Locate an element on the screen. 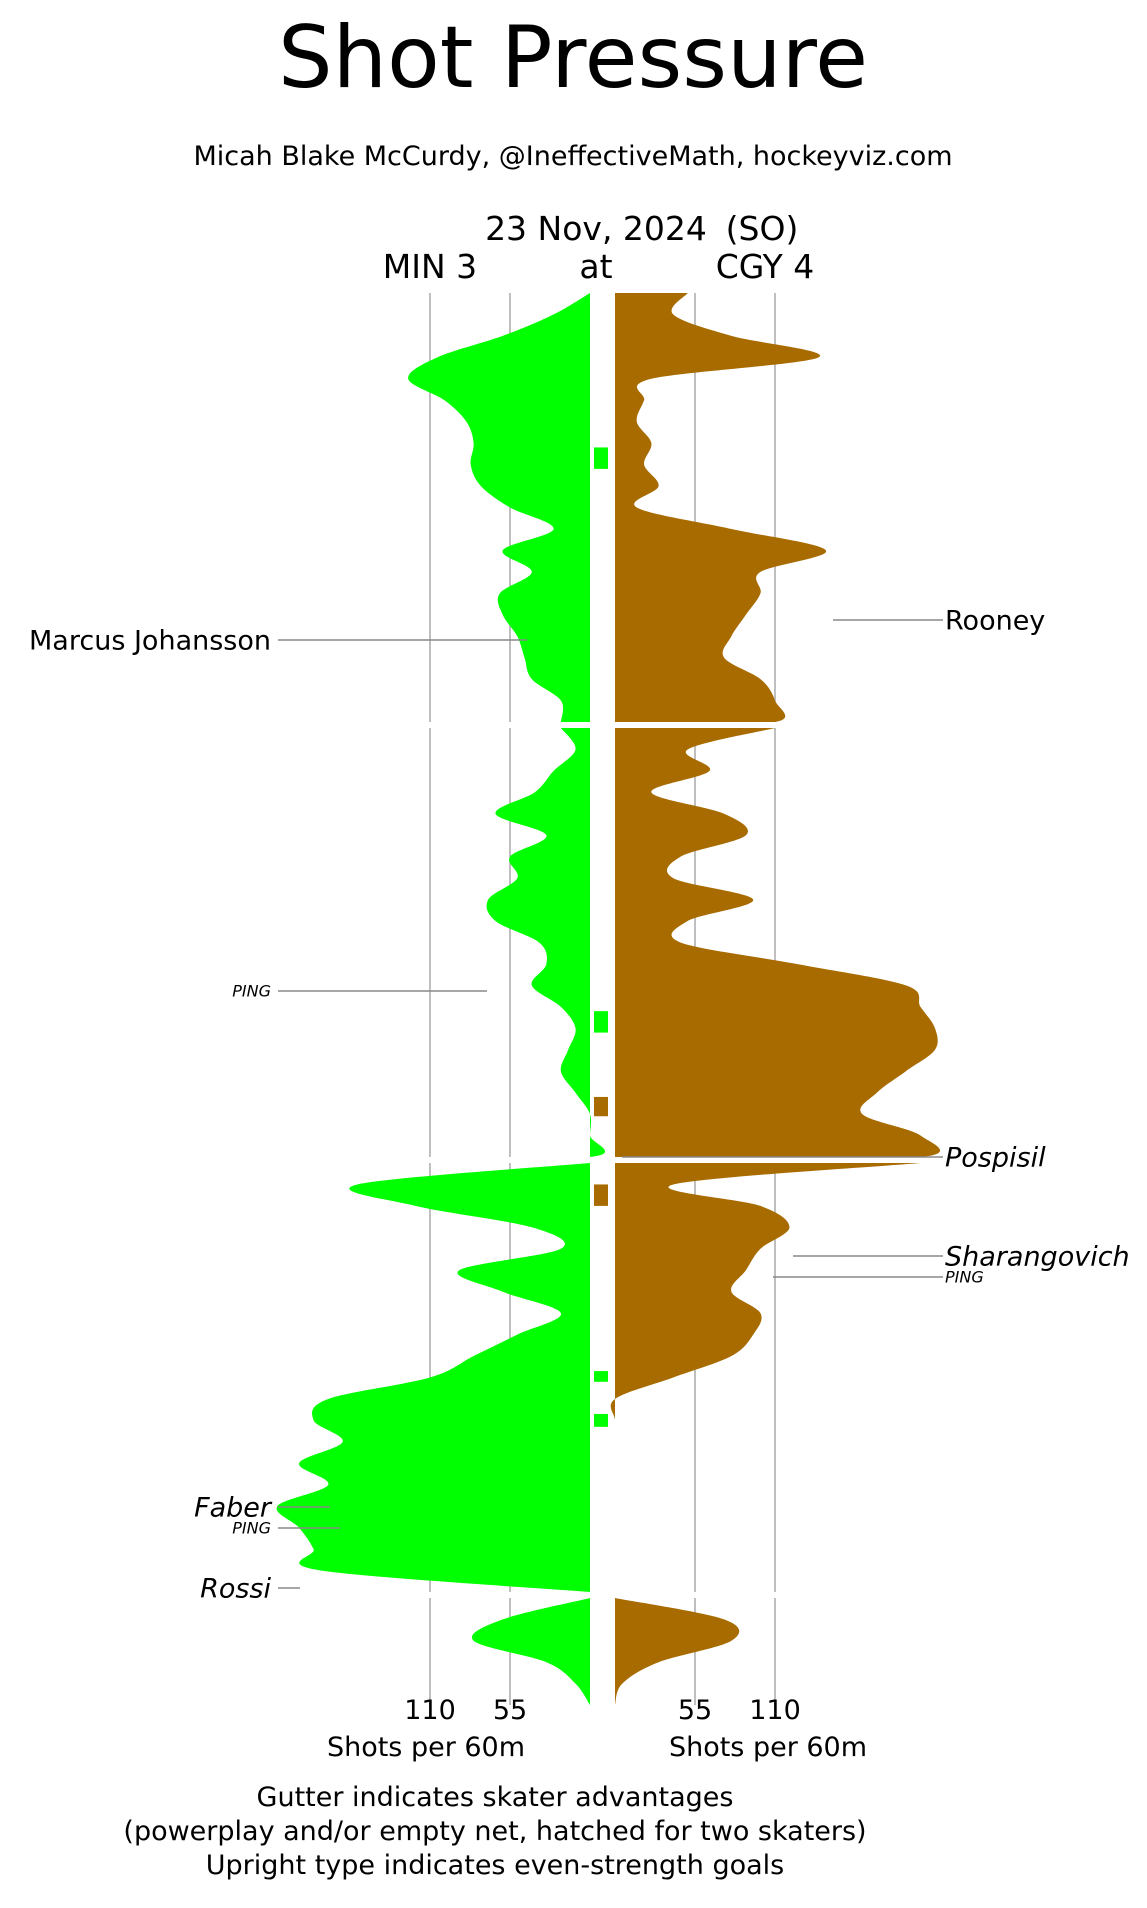  right-annotation-label: PING is located at coordinates (964, 1277).